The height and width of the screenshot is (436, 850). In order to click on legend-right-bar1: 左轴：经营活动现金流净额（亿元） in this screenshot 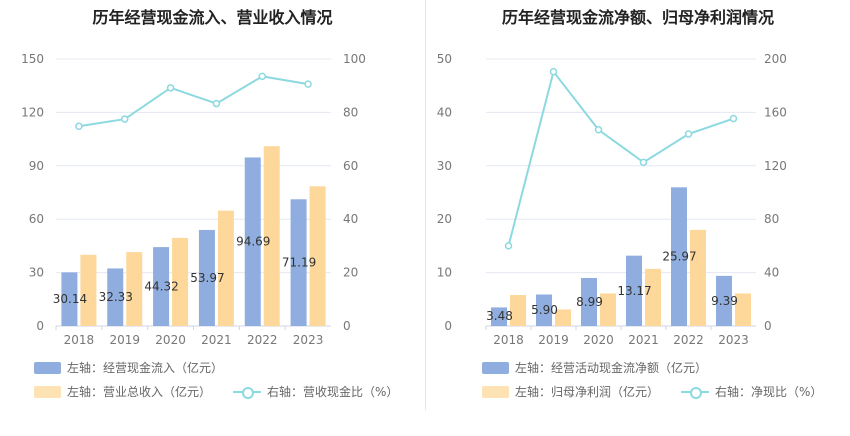, I will do `click(594, 367)`.